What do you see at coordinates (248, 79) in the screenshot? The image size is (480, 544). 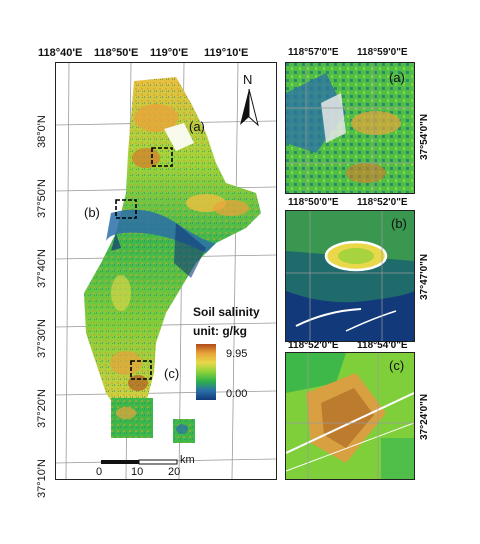 I see `north-label: N` at bounding box center [248, 79].